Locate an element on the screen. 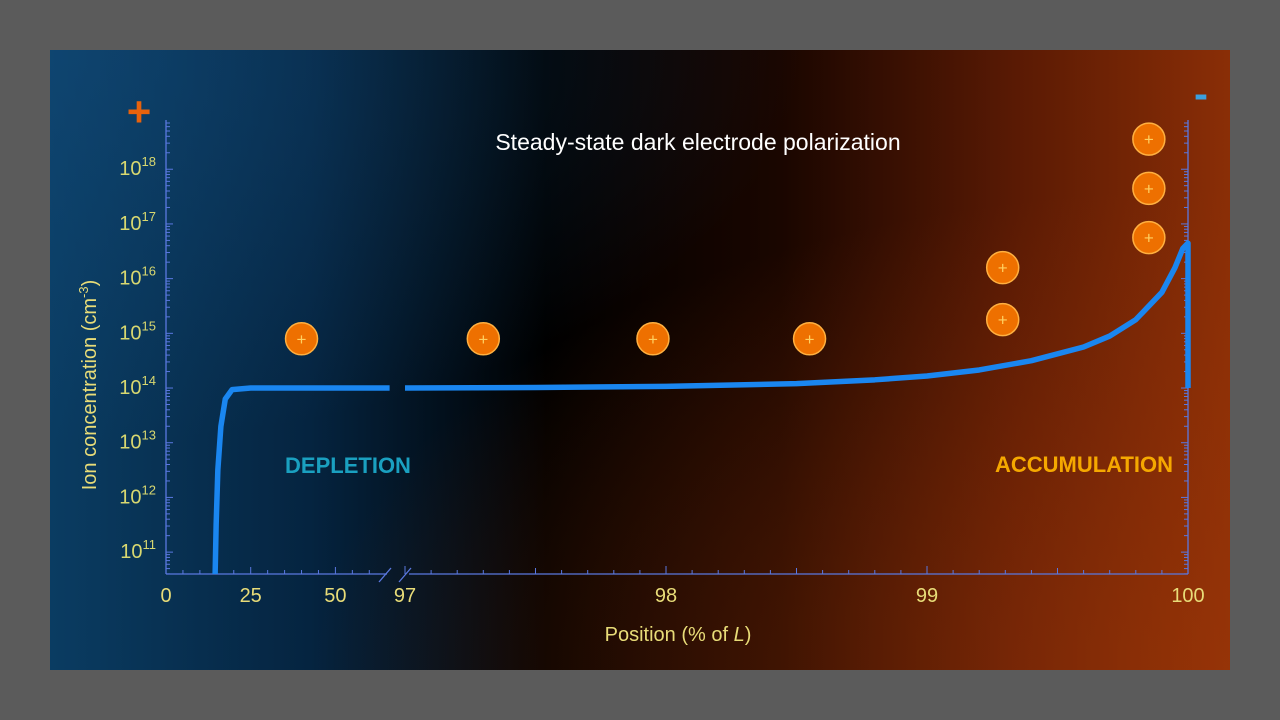 The height and width of the screenshot is (720, 1280). y-tick-label: 1017 is located at coordinates (137, 222).